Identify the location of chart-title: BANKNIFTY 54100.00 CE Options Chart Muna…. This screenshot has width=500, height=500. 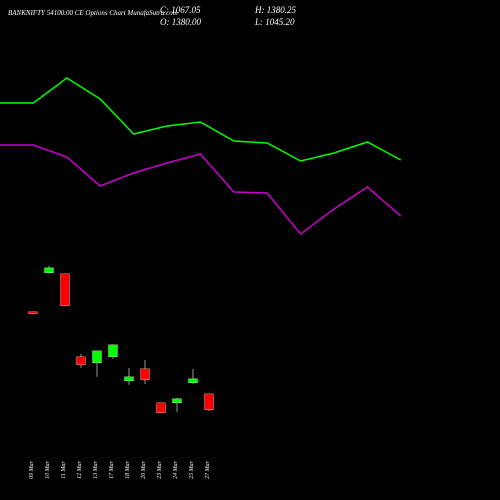
(93, 13).